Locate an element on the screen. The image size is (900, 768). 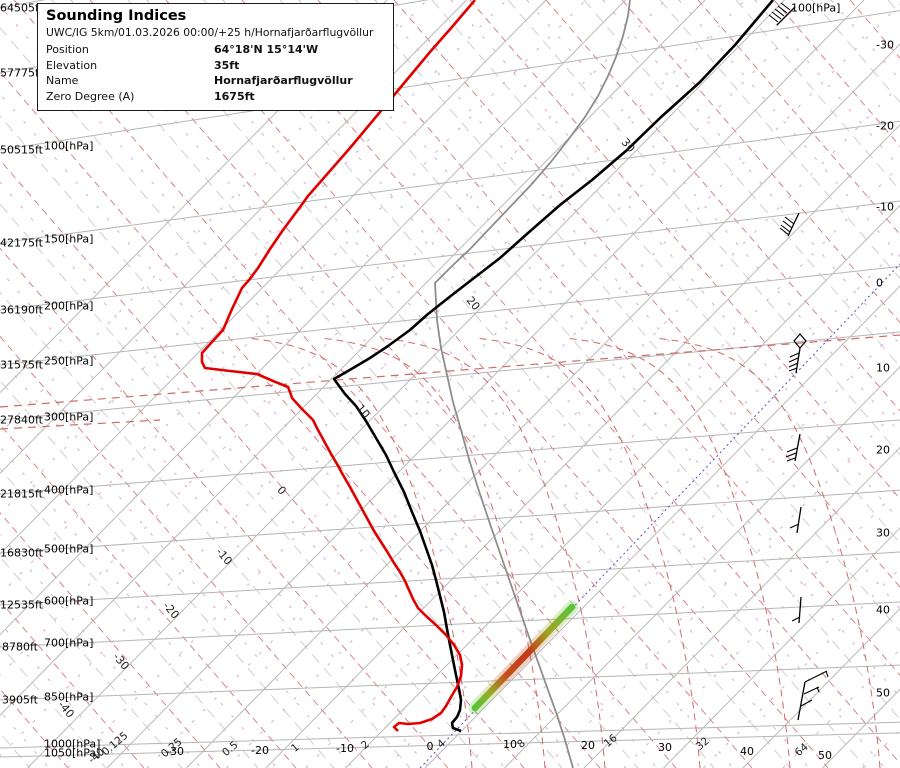
row-value: 35ft is located at coordinates (227, 65).